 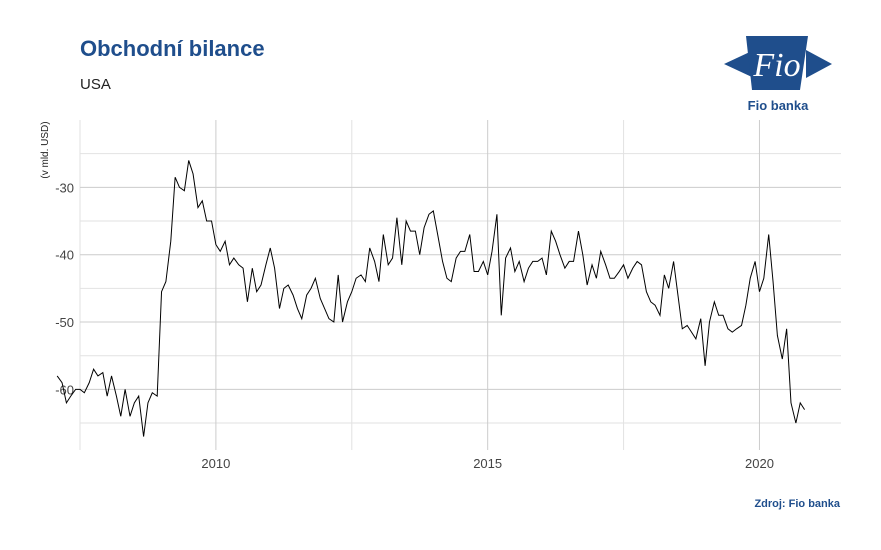 I want to click on logo-name: Fio banka, so click(x=778, y=105).